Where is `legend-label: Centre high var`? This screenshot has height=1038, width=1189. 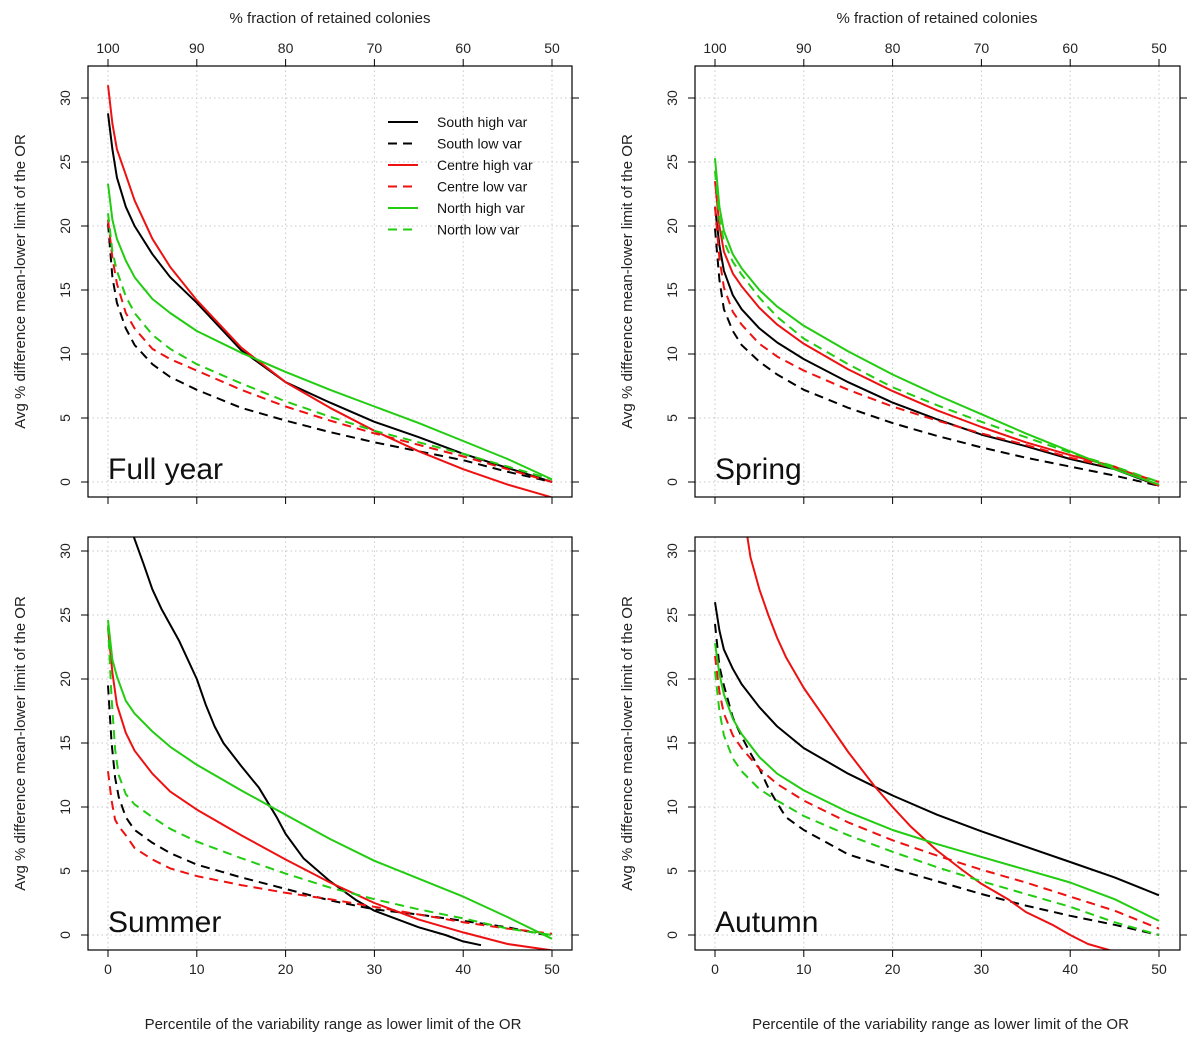
legend-label: Centre high var is located at coordinates (485, 165).